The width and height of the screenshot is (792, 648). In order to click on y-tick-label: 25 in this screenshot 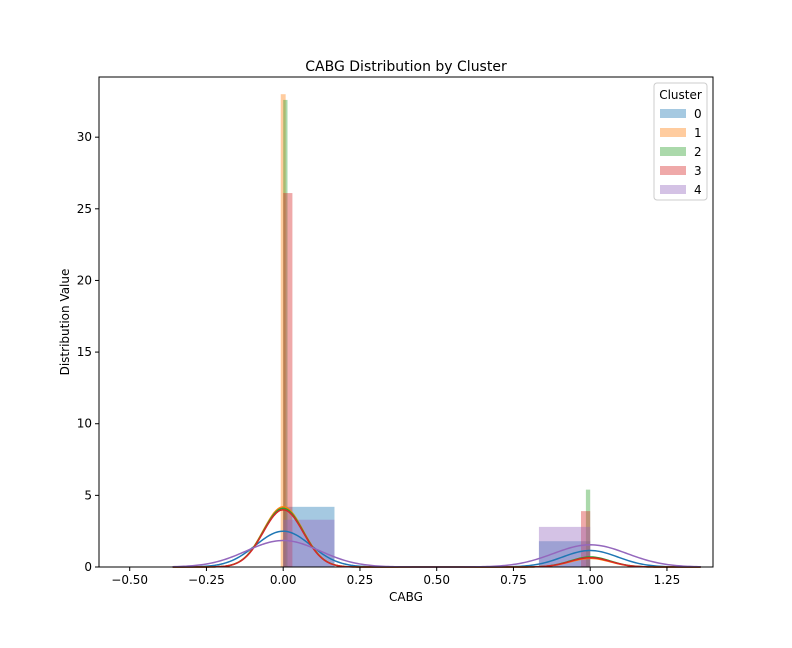, I will do `click(84, 209)`.